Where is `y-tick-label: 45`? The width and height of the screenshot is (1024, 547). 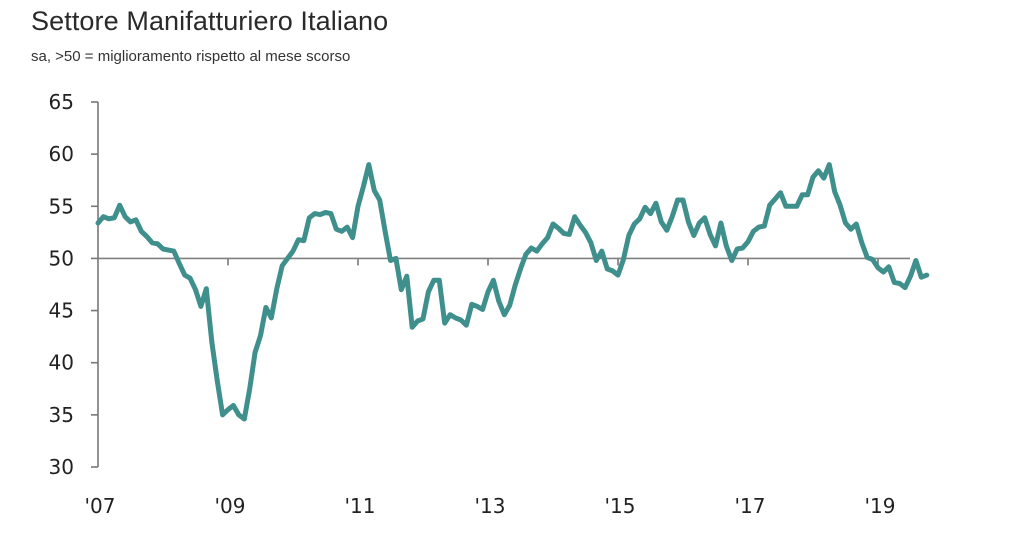
y-tick-label: 45 is located at coordinates (61, 311).